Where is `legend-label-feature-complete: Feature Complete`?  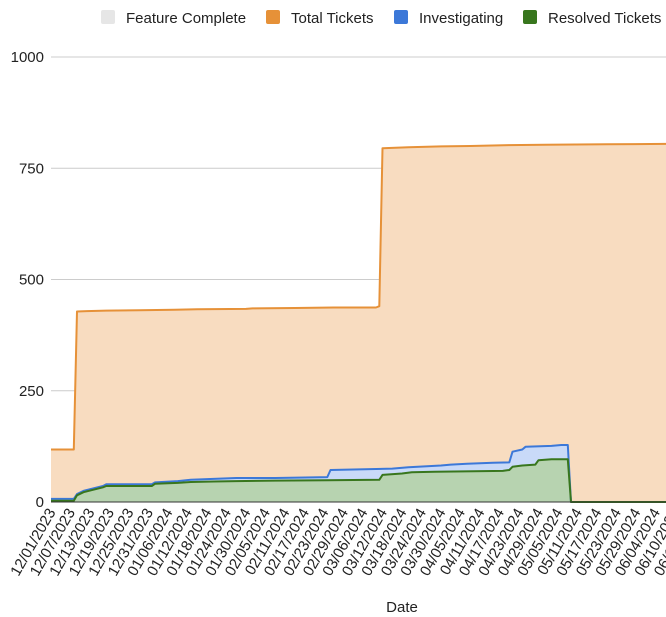
legend-label-feature-complete: Feature Complete is located at coordinates (186, 18).